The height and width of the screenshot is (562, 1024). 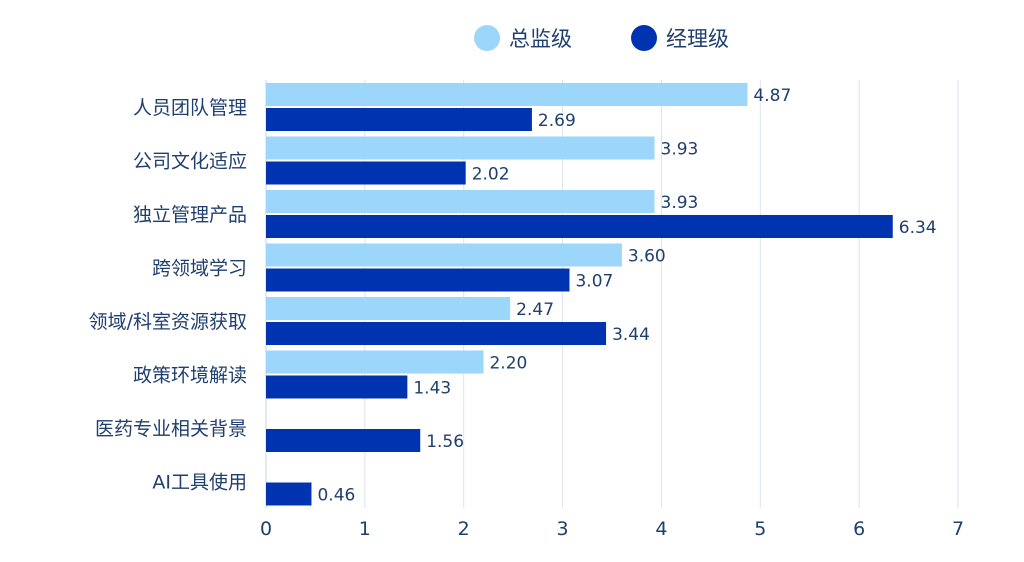 I want to click on data-label: 3.44, so click(x=631, y=335).